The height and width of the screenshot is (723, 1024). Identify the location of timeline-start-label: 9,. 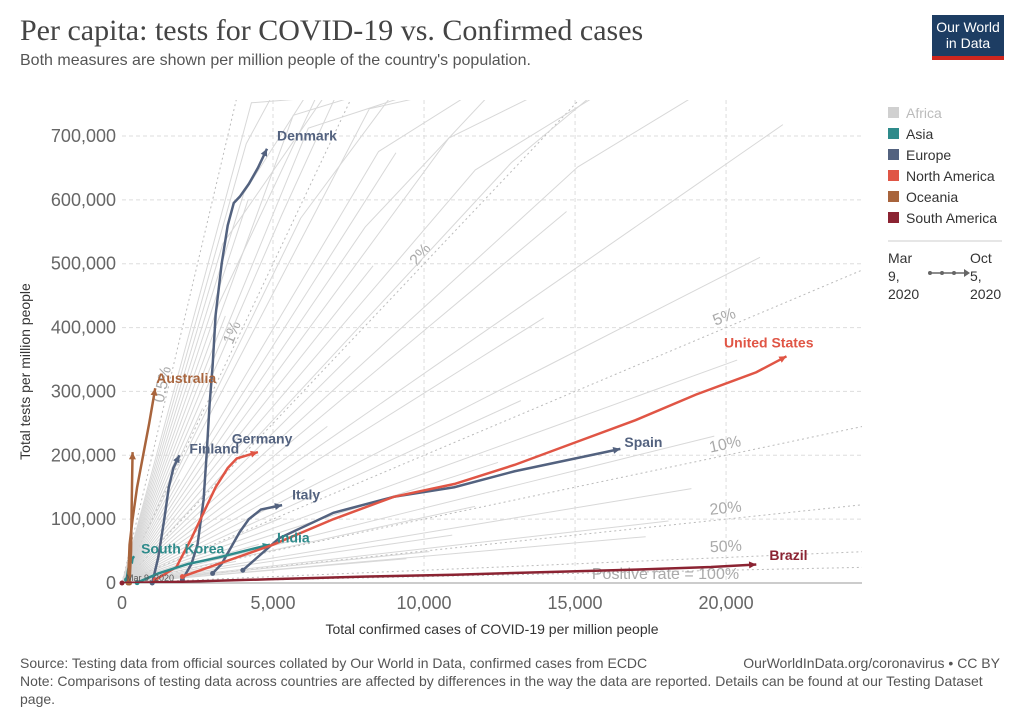
(894, 276).